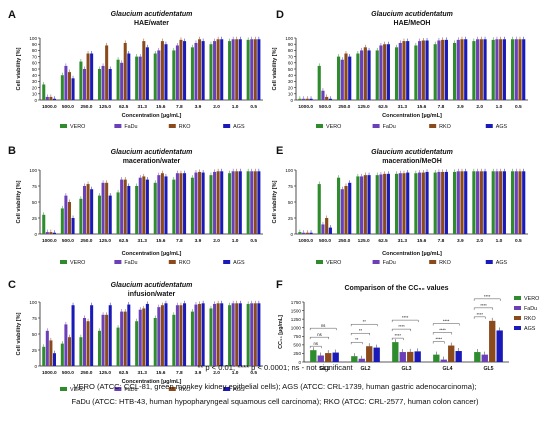  What do you see at coordinates (275, 68) in the screenshot?
I see `panel-D-ylabel: Cell viability [%]` at bounding box center [275, 68].